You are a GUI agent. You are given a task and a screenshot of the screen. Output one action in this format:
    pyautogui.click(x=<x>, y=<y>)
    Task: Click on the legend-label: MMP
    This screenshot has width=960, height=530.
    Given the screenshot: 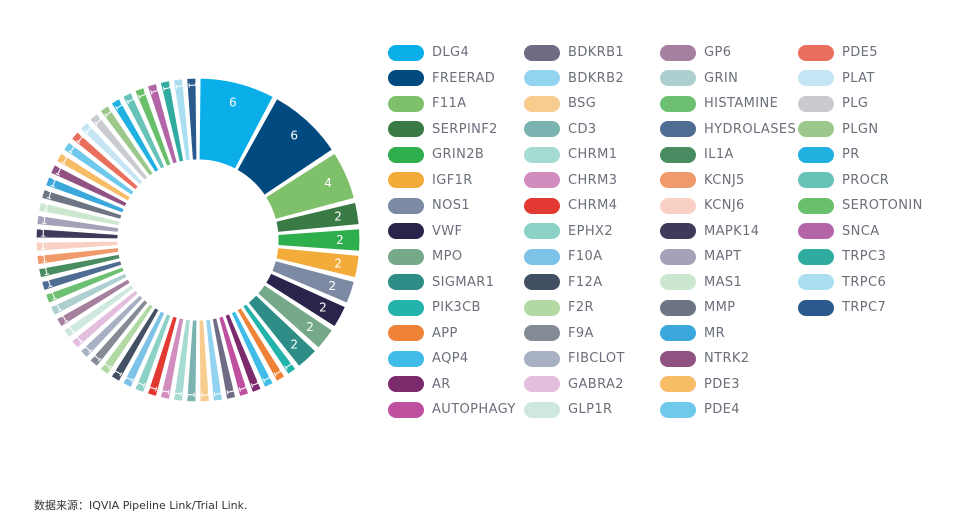 What is the action you would take?
    pyautogui.click(x=720, y=308)
    